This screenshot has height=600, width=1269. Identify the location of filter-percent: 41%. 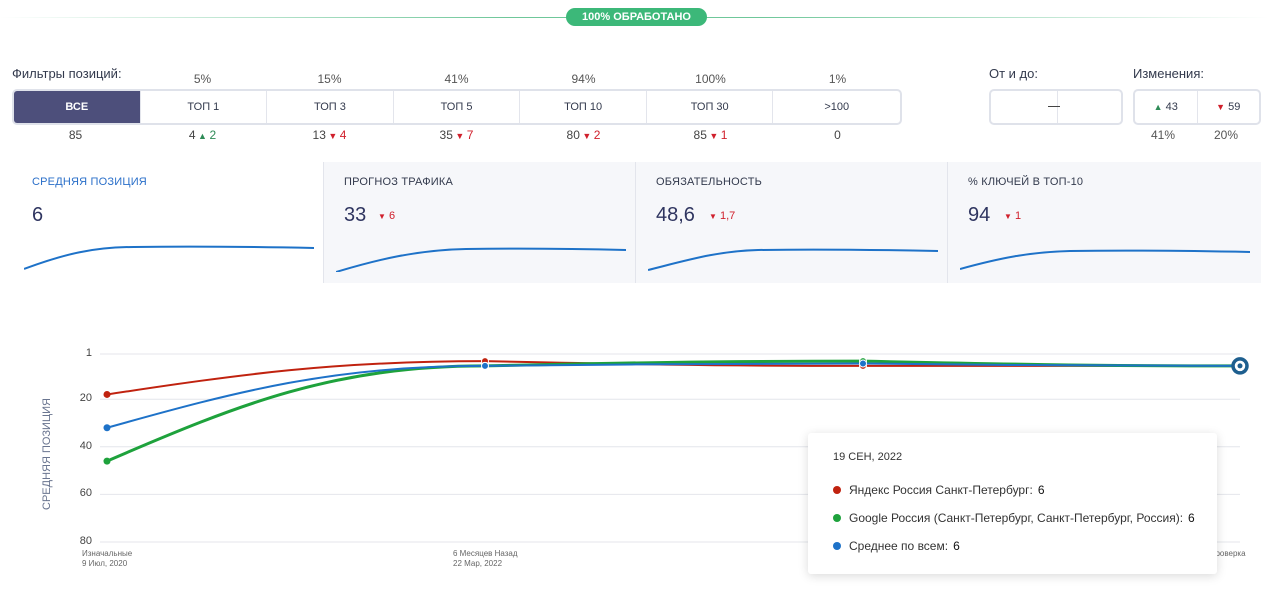
(456, 79).